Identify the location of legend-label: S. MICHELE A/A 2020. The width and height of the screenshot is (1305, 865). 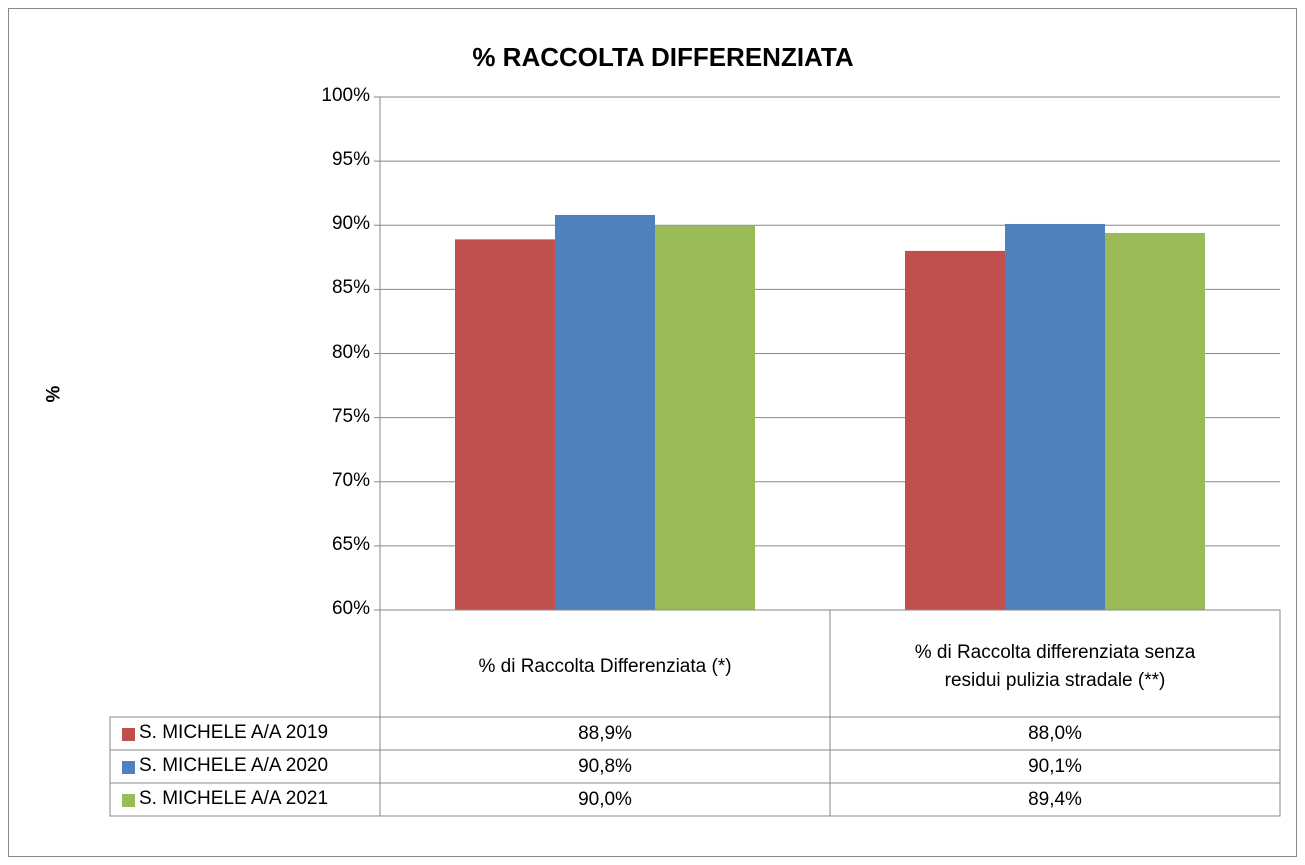
(234, 765).